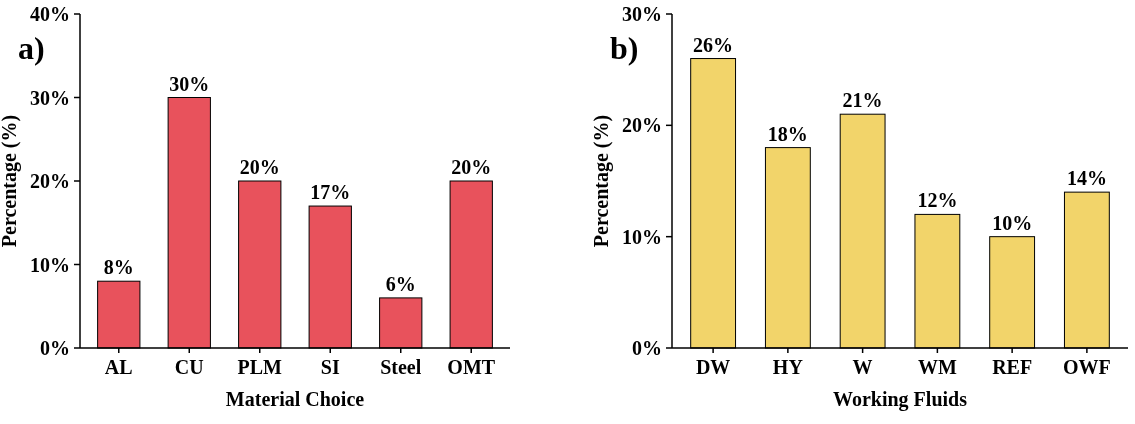  Describe the element at coordinates (713, 367) in the screenshot. I see `x-tick-label: DW` at that location.